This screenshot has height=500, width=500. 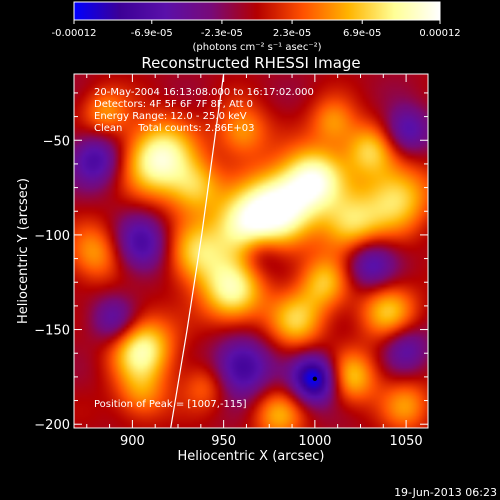 I want to click on chart-title: Reconstructed RHESSI Image, so click(x=250, y=63).